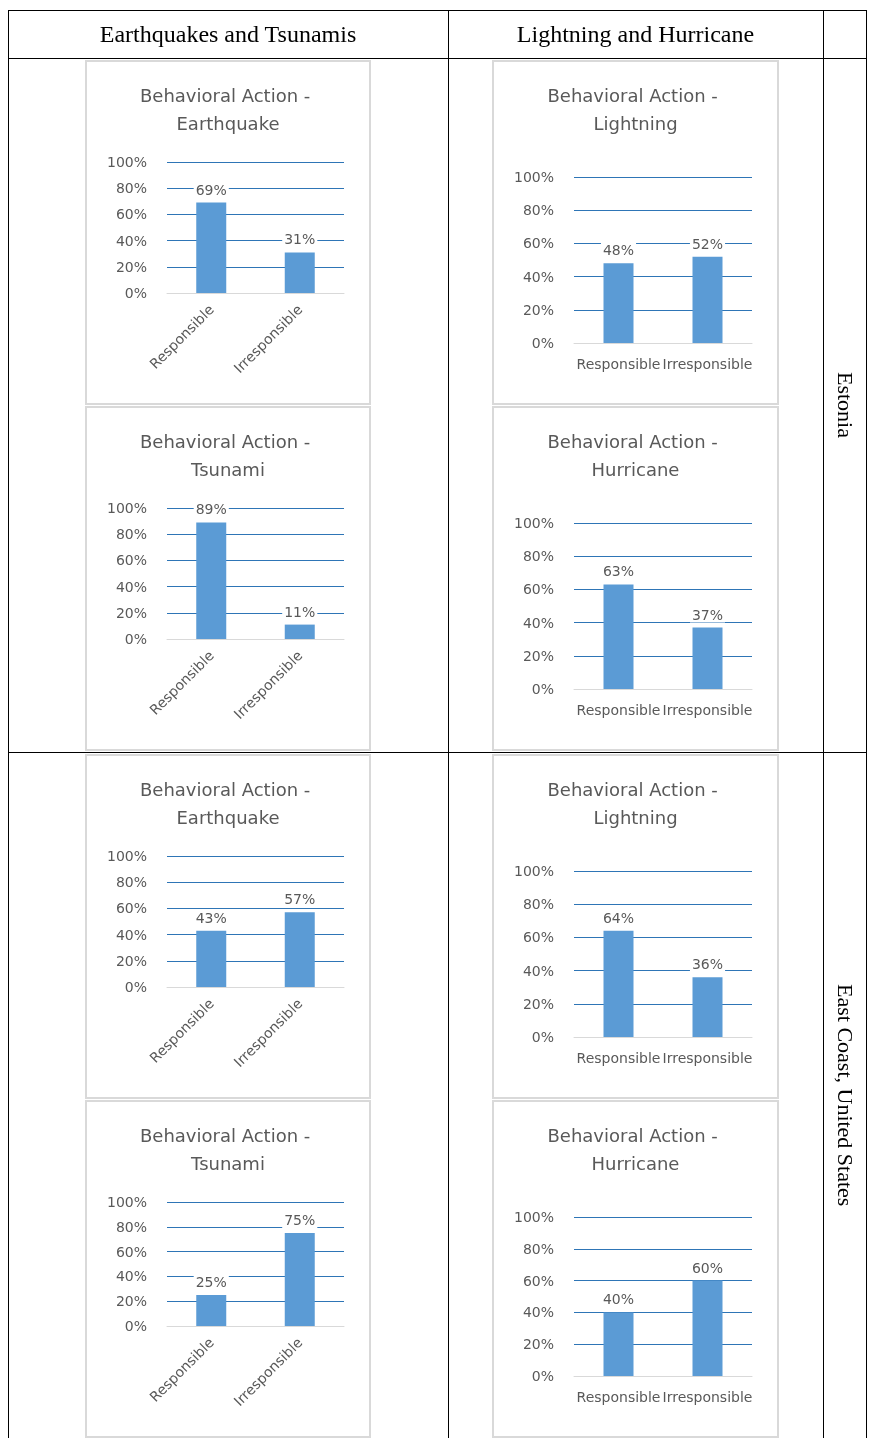  Describe the element at coordinates (618, 1299) in the screenshot. I see `data-label: 40%` at that location.